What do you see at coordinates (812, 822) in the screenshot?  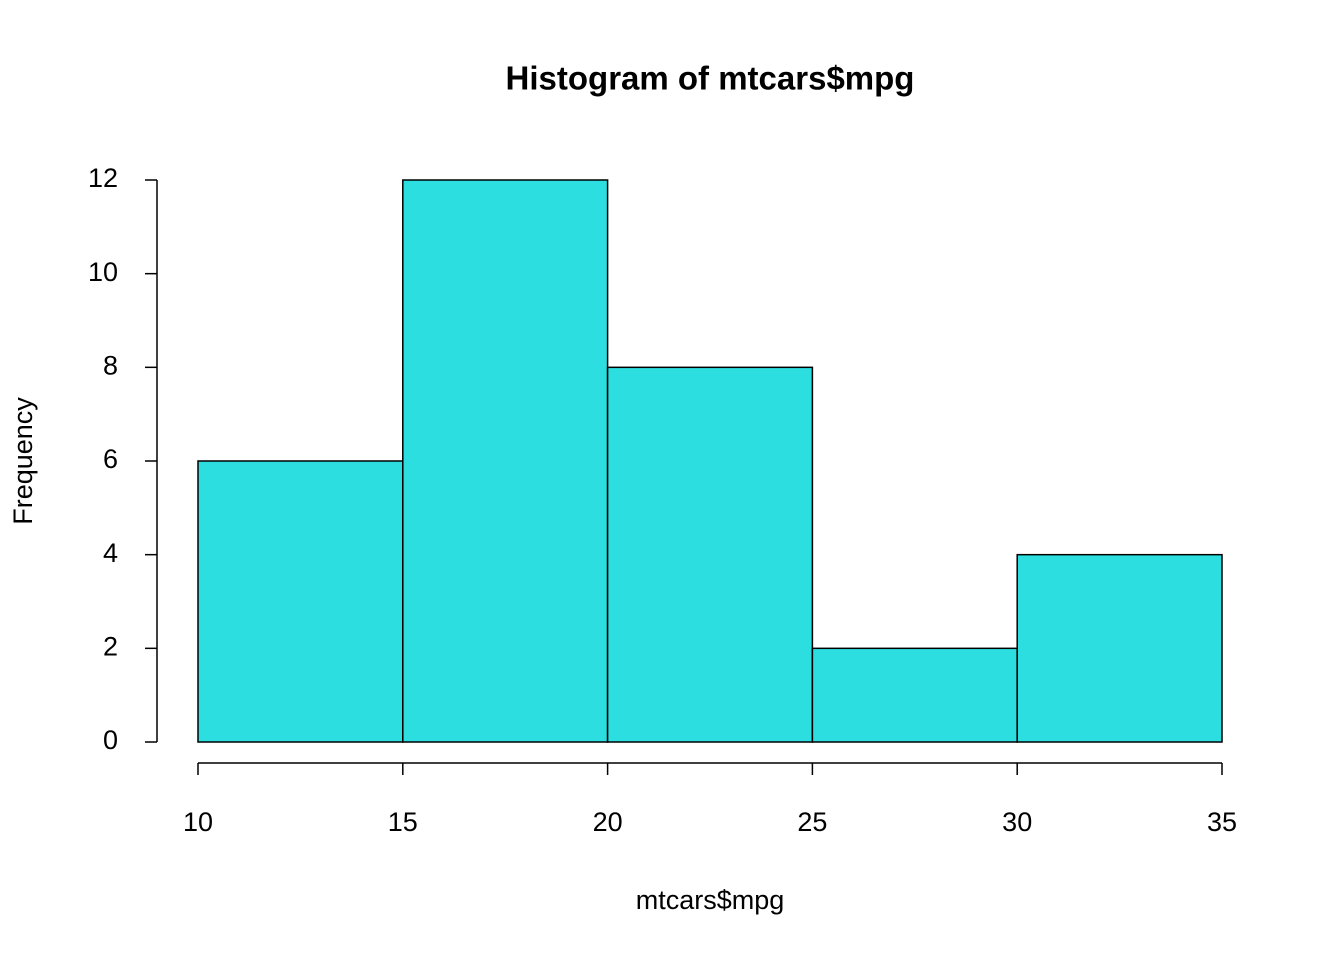 I see `x-tick-label: 25` at bounding box center [812, 822].